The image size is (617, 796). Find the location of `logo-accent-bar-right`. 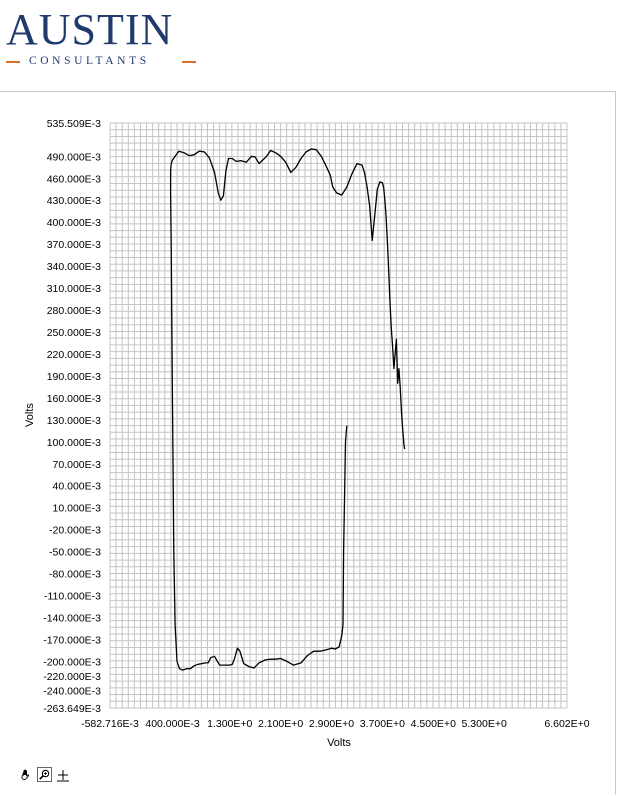

logo-accent-bar-right is located at coordinates (189, 62).